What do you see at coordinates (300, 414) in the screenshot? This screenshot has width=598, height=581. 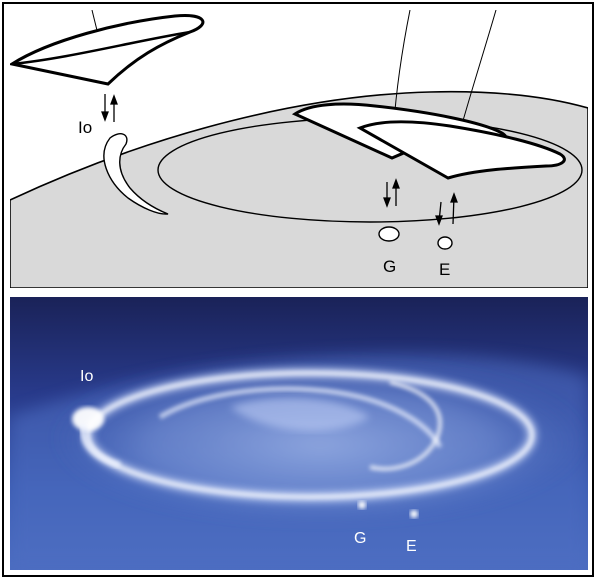 I see `inner-patch` at bounding box center [300, 414].